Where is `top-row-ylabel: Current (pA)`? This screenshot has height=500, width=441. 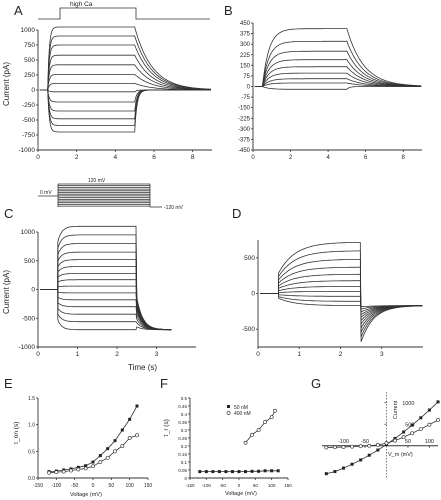 top-row-ylabel: Current (pA) is located at coordinates (6, 84).